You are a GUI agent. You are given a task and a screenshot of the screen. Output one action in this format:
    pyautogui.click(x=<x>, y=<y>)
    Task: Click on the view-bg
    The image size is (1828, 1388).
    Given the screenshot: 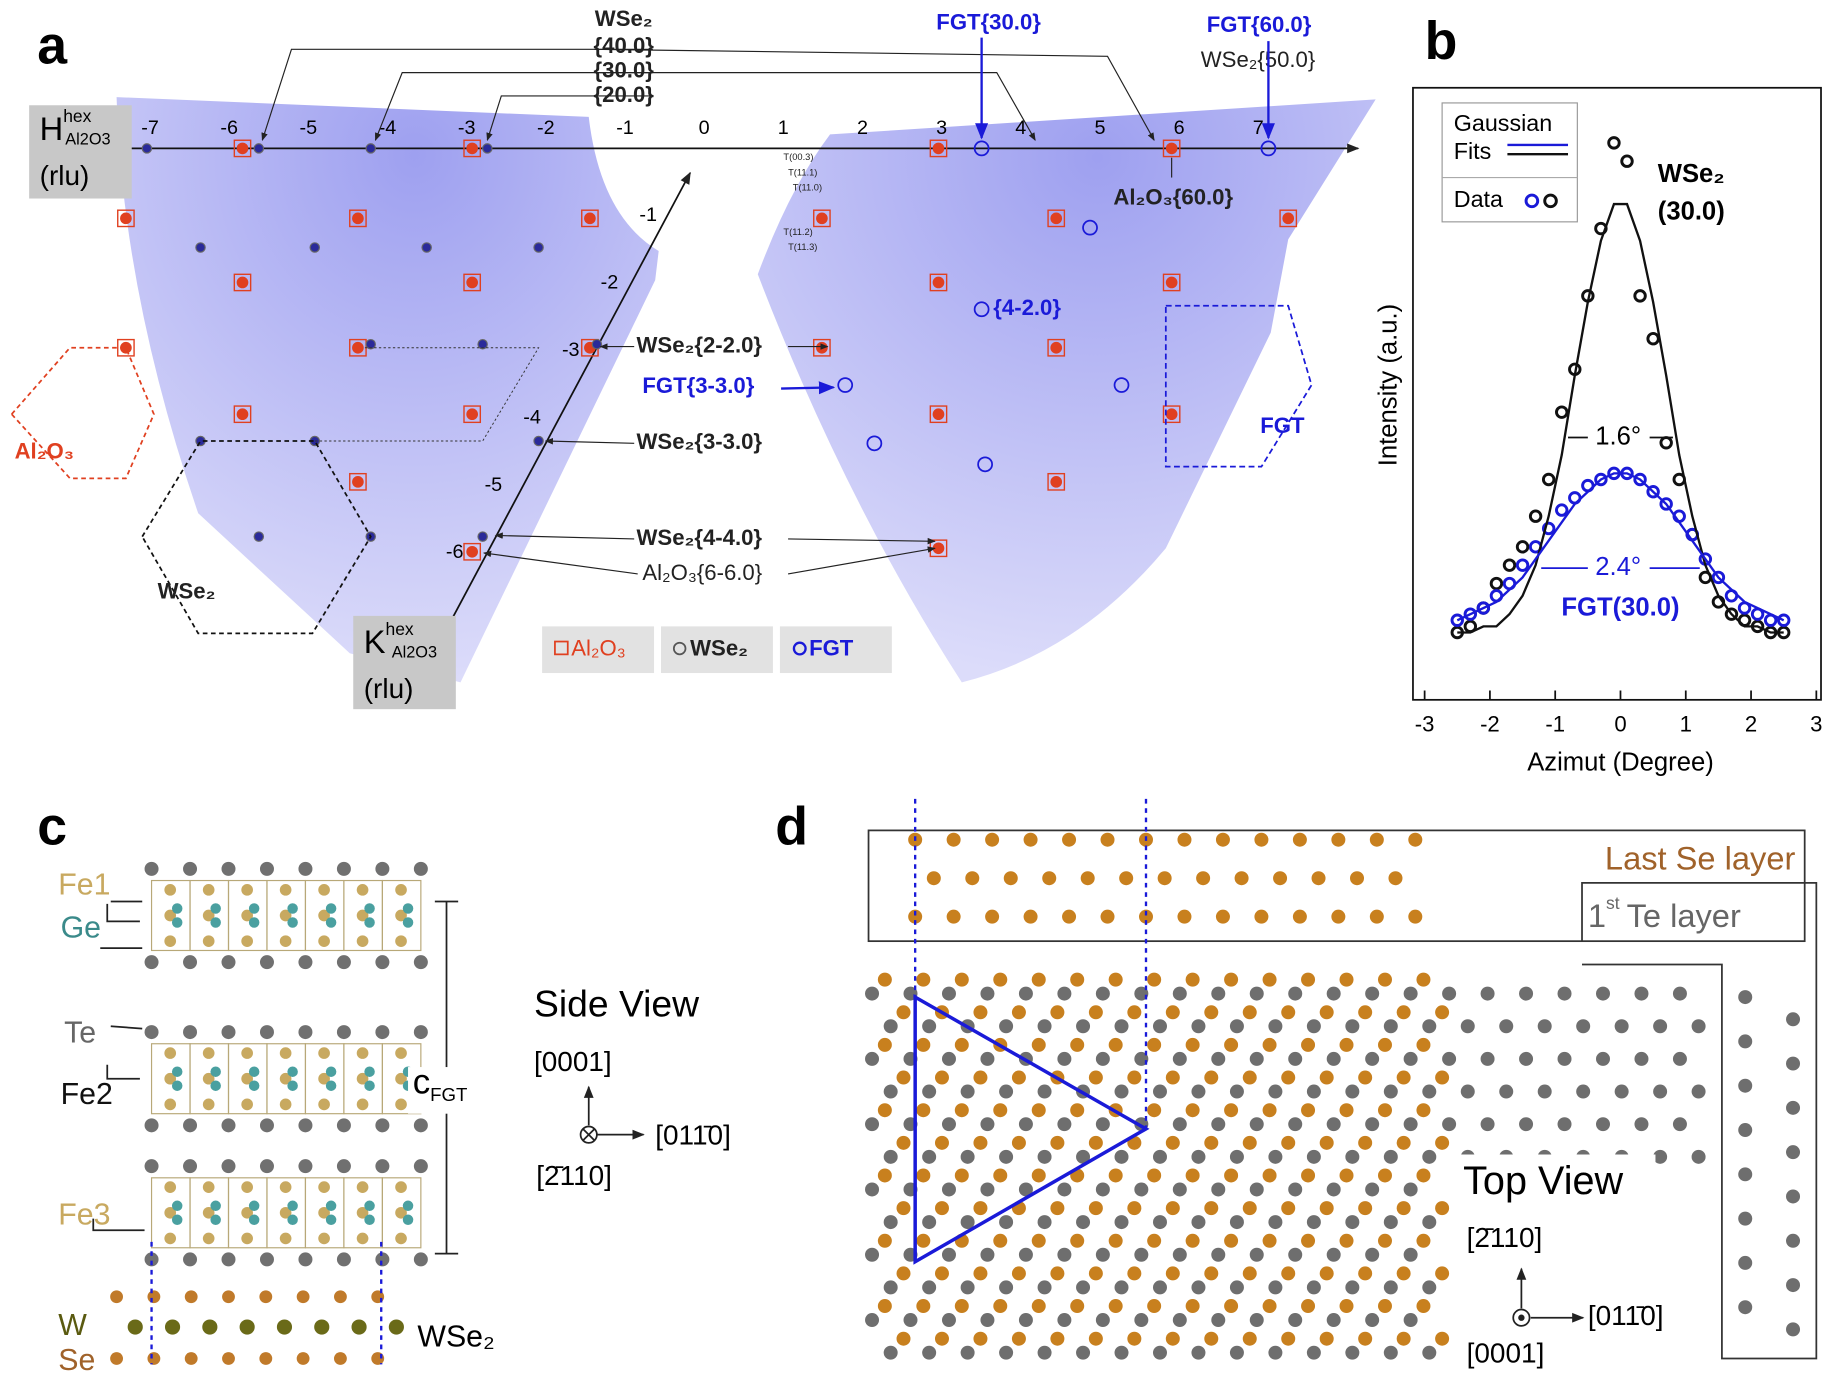 What is the action you would take?
    pyautogui.click(x=1556, y=1183)
    